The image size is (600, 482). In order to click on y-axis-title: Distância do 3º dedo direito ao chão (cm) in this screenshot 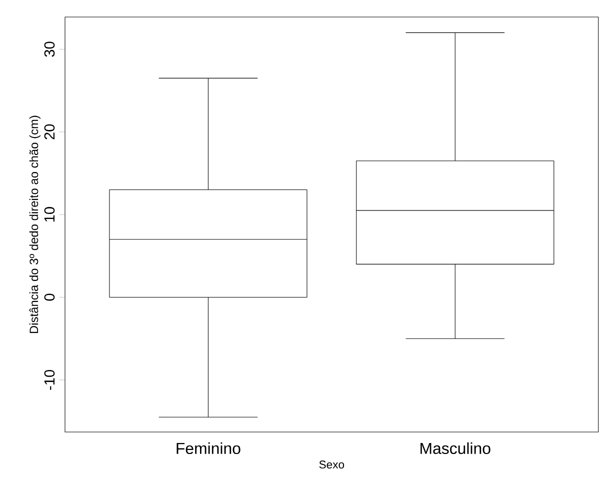, I will do `click(35, 225)`.